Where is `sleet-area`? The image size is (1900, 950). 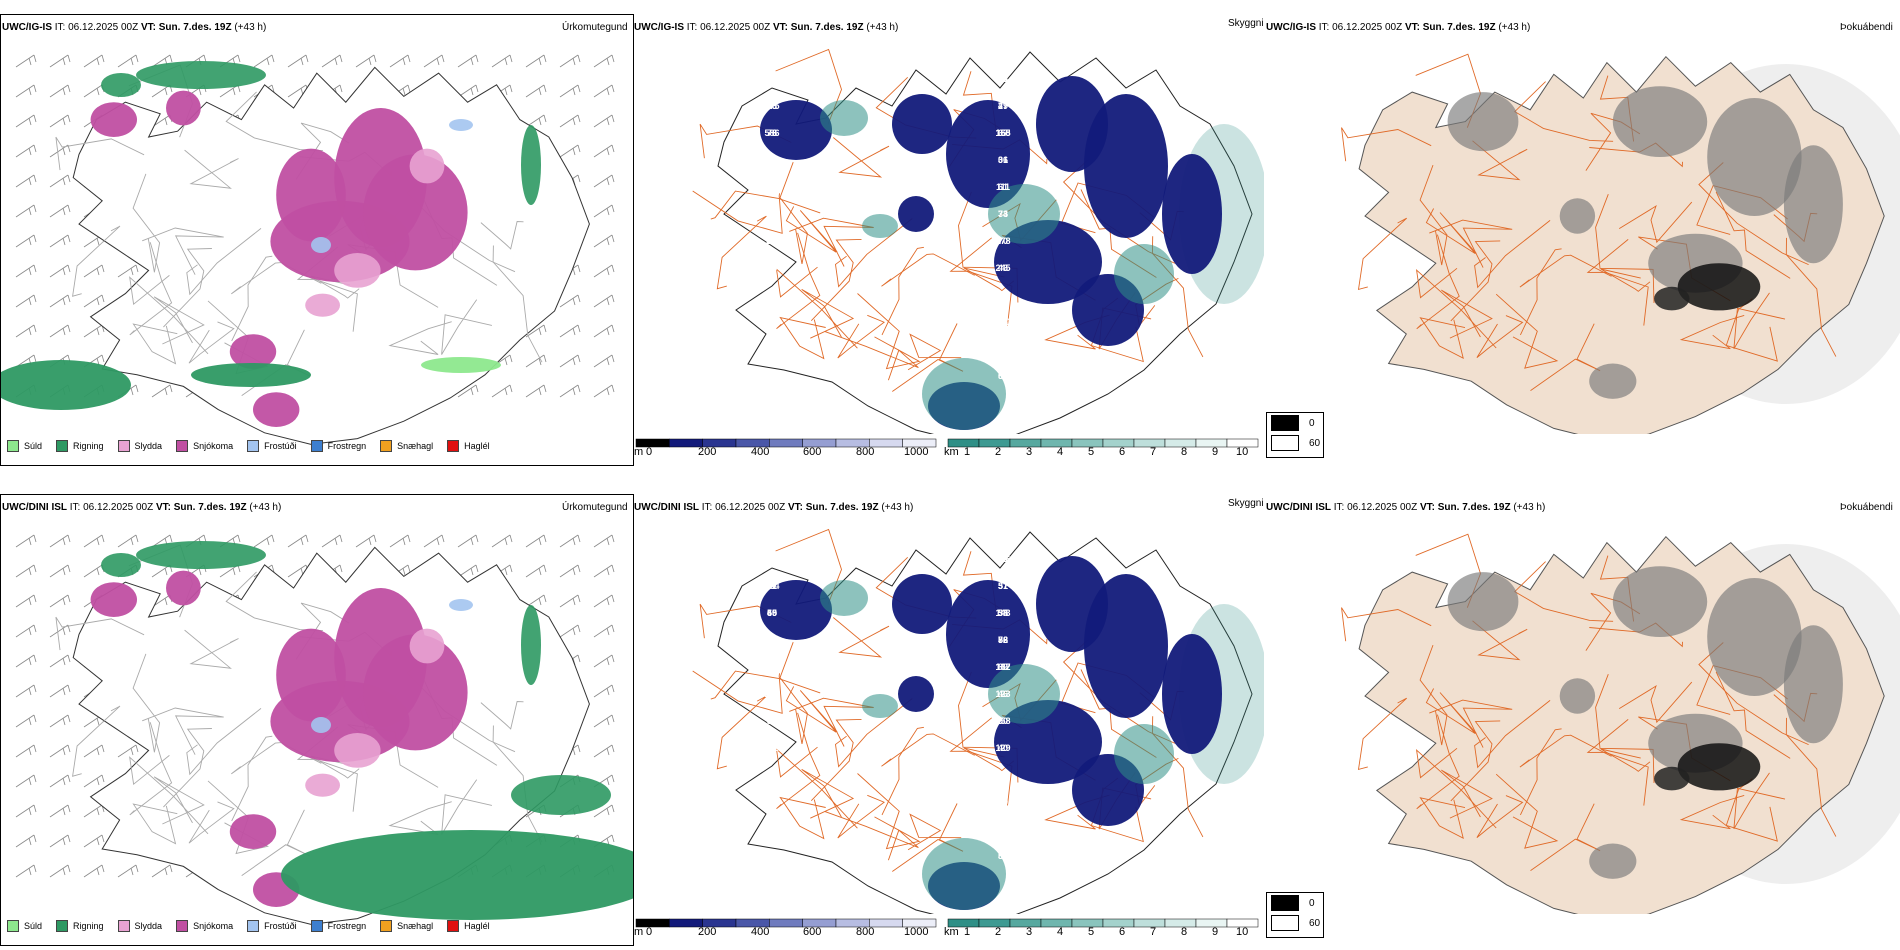 sleet-area is located at coordinates (357, 270).